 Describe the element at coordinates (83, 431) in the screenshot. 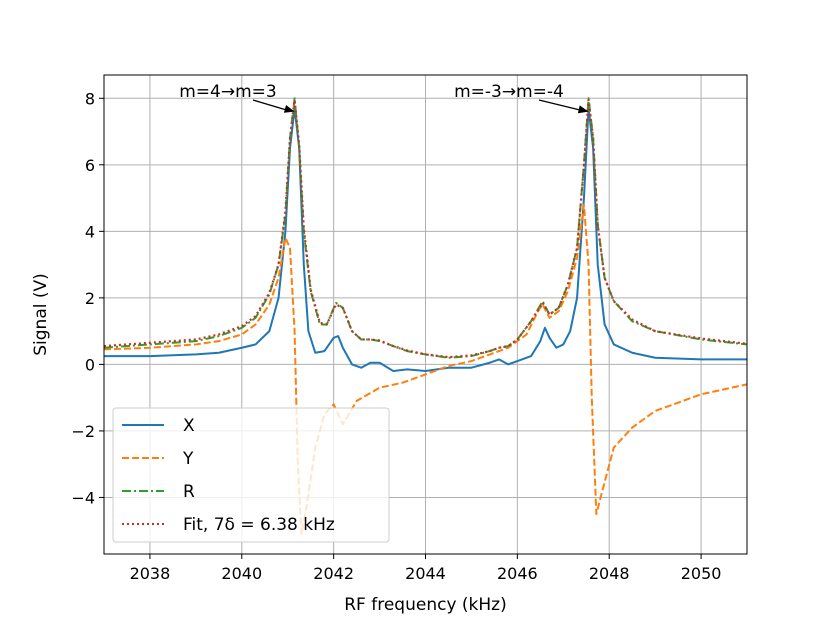

I see `y-tick-label: −2` at that location.